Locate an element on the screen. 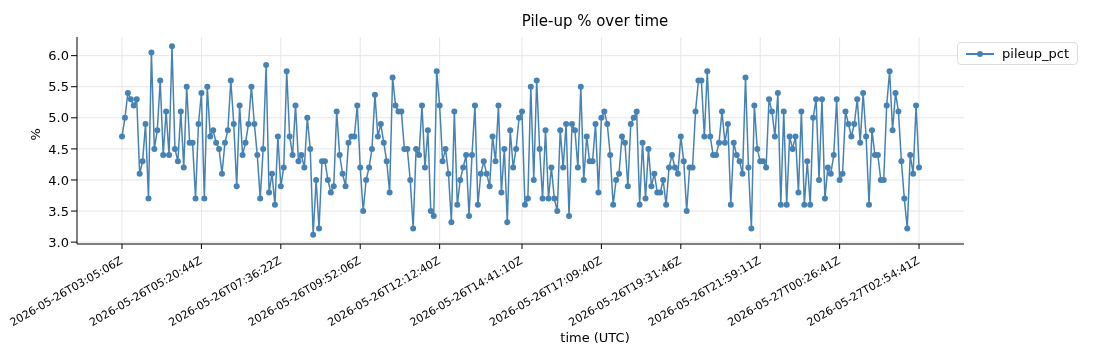  legend-label: pileup_pct is located at coordinates (1035, 53).